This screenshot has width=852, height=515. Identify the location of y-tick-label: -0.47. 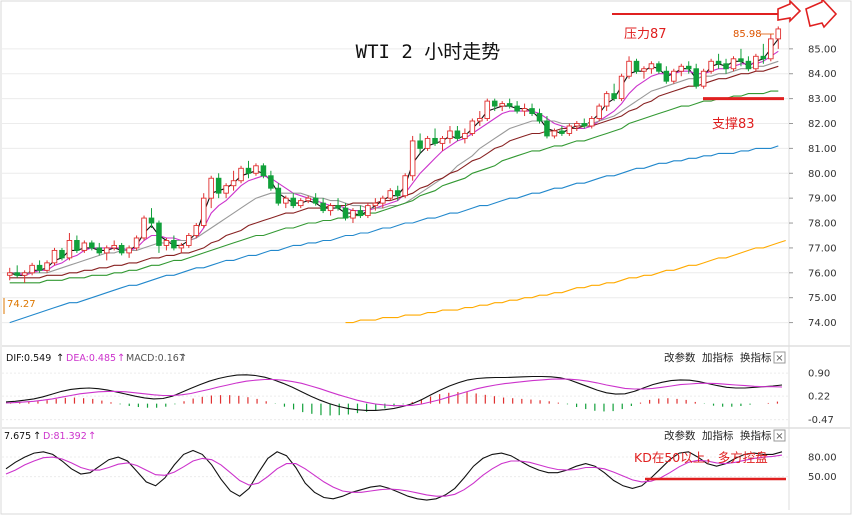
(821, 420).